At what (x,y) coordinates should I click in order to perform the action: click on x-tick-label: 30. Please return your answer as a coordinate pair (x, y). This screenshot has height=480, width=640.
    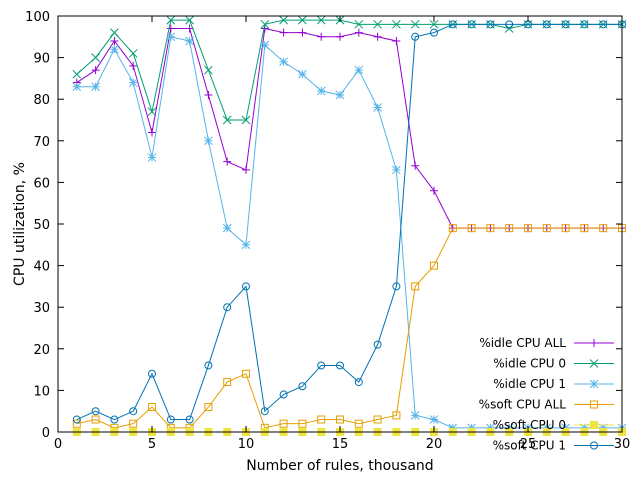
    Looking at the image, I should click on (622, 444).